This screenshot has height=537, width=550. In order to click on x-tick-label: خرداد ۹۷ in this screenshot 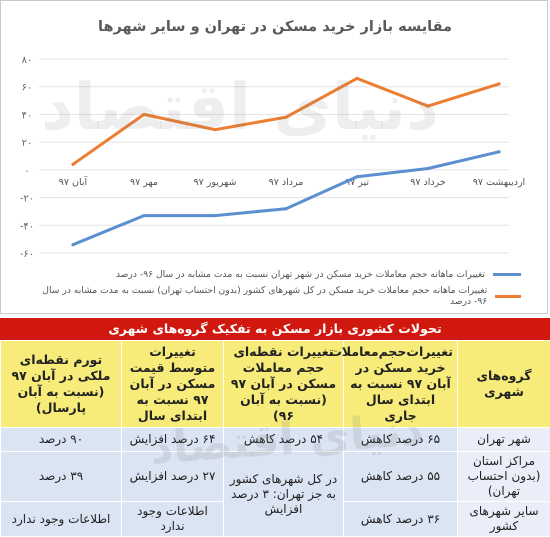, I will do `click(428, 182)`.